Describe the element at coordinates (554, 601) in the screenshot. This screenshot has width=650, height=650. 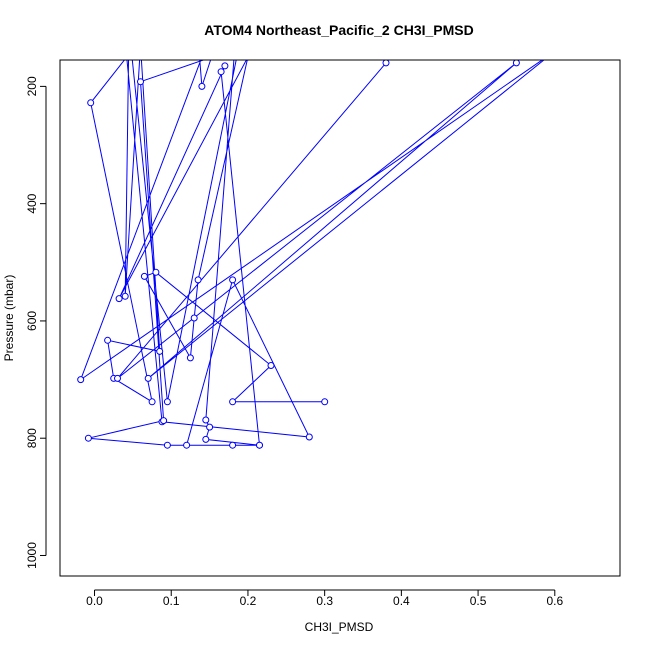
I see `x-tick-label: 0.6` at that location.